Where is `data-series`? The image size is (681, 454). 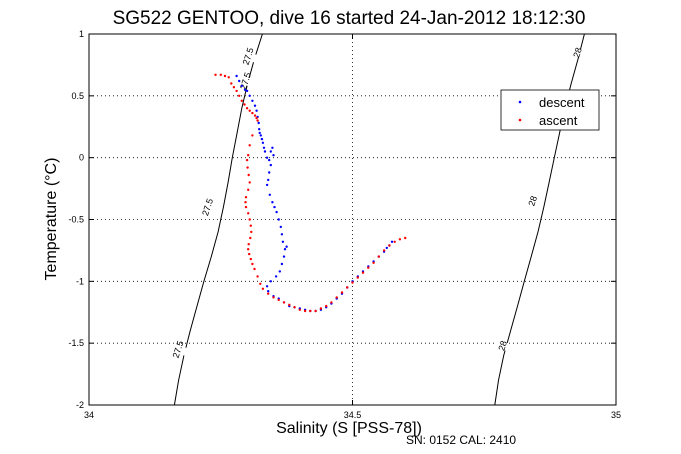 data-series is located at coordinates (310, 193).